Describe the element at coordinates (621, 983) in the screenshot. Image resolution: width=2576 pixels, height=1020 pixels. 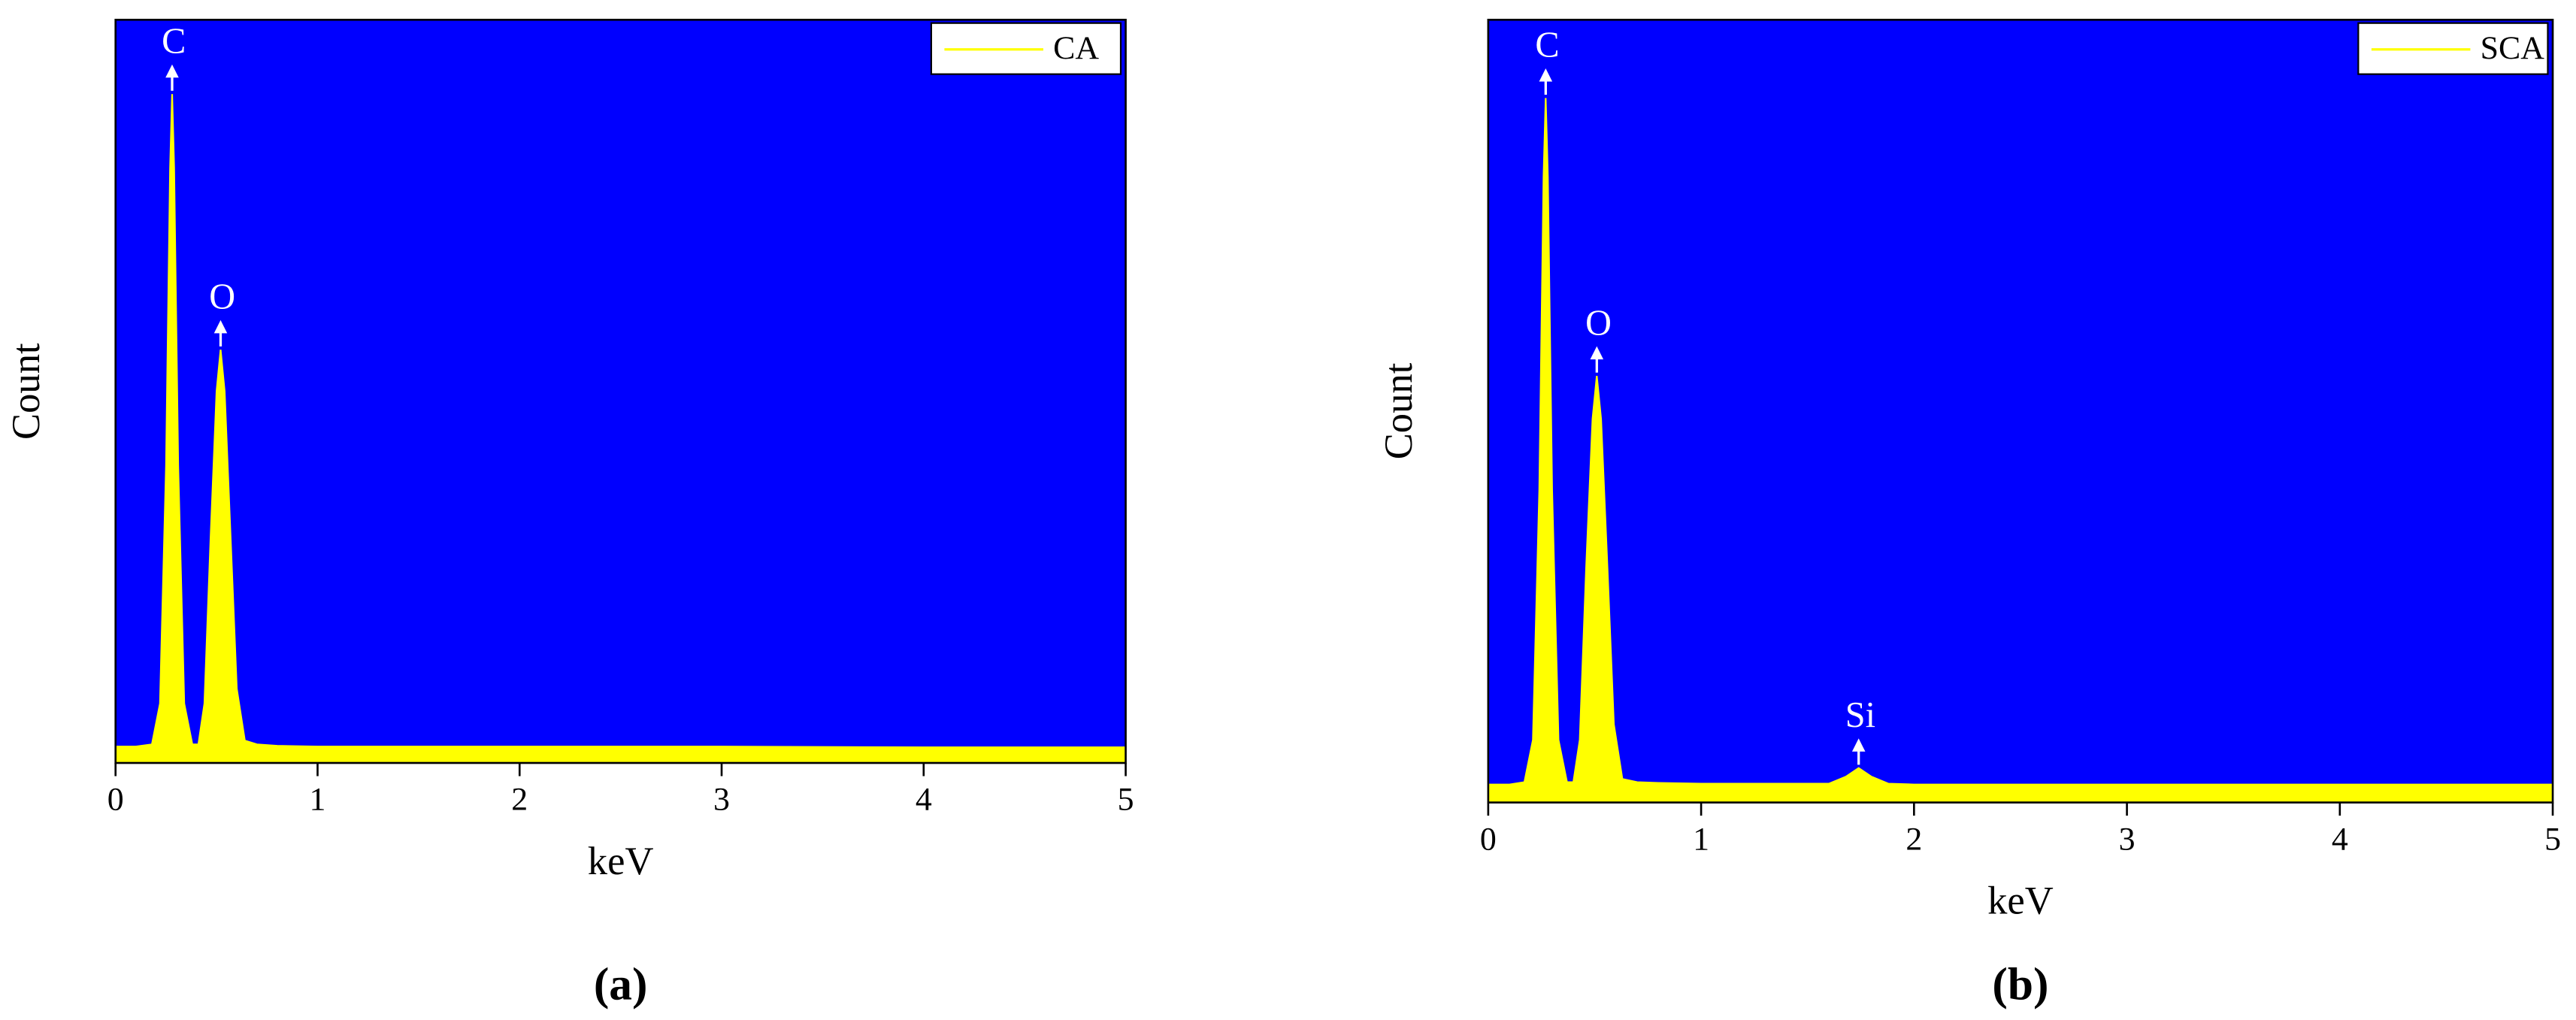
I see `panel-label: (a)` at that location.